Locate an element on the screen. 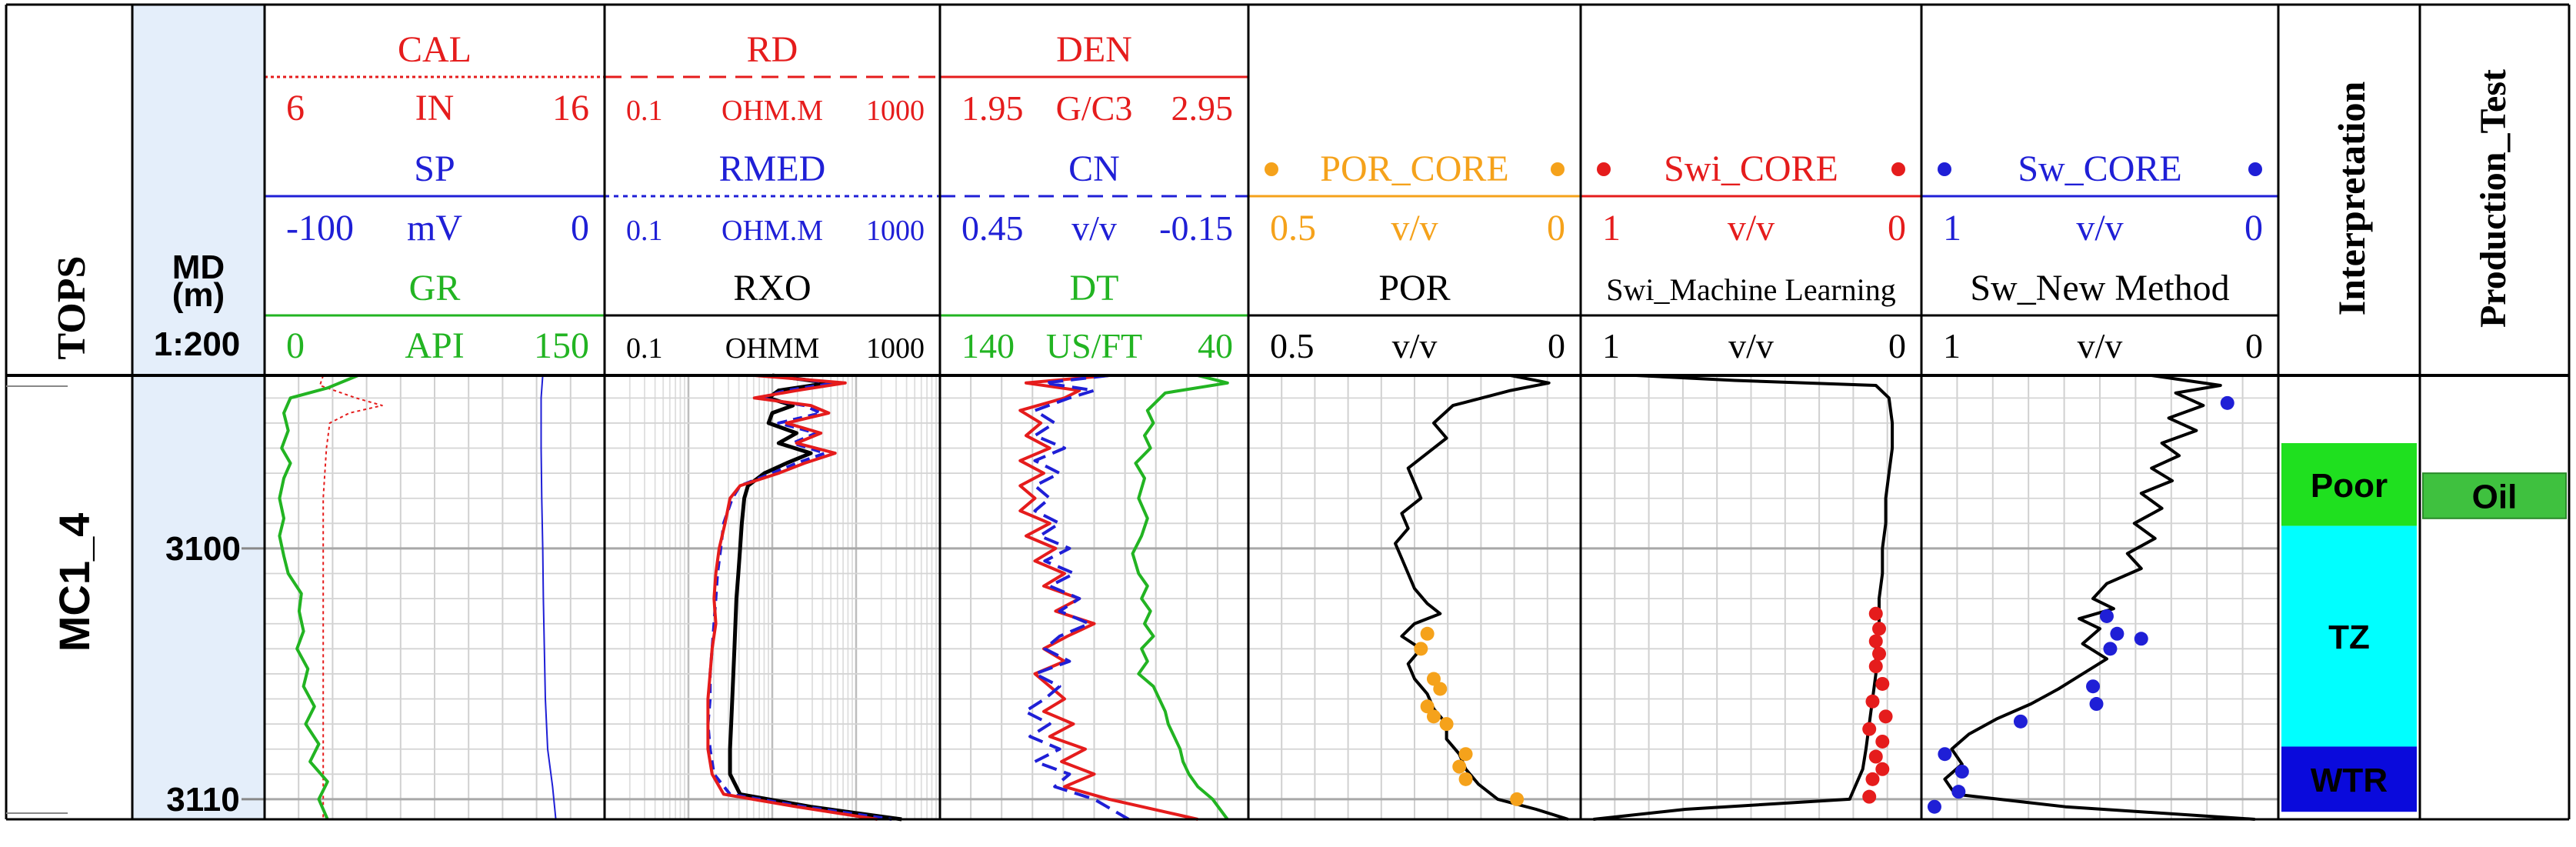  track6-core-unit: v/v is located at coordinates (2099, 228).